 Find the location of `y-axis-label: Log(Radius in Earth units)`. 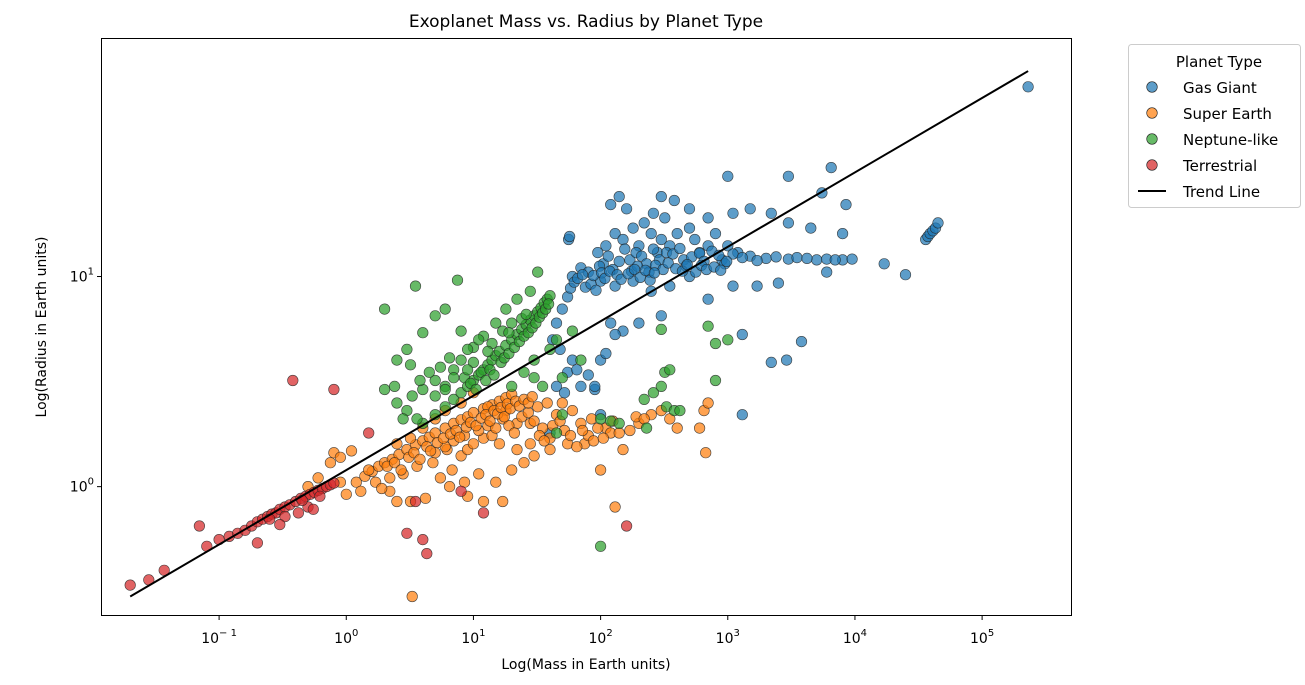

y-axis-label: Log(Radius in Earth units) is located at coordinates (42, 327).